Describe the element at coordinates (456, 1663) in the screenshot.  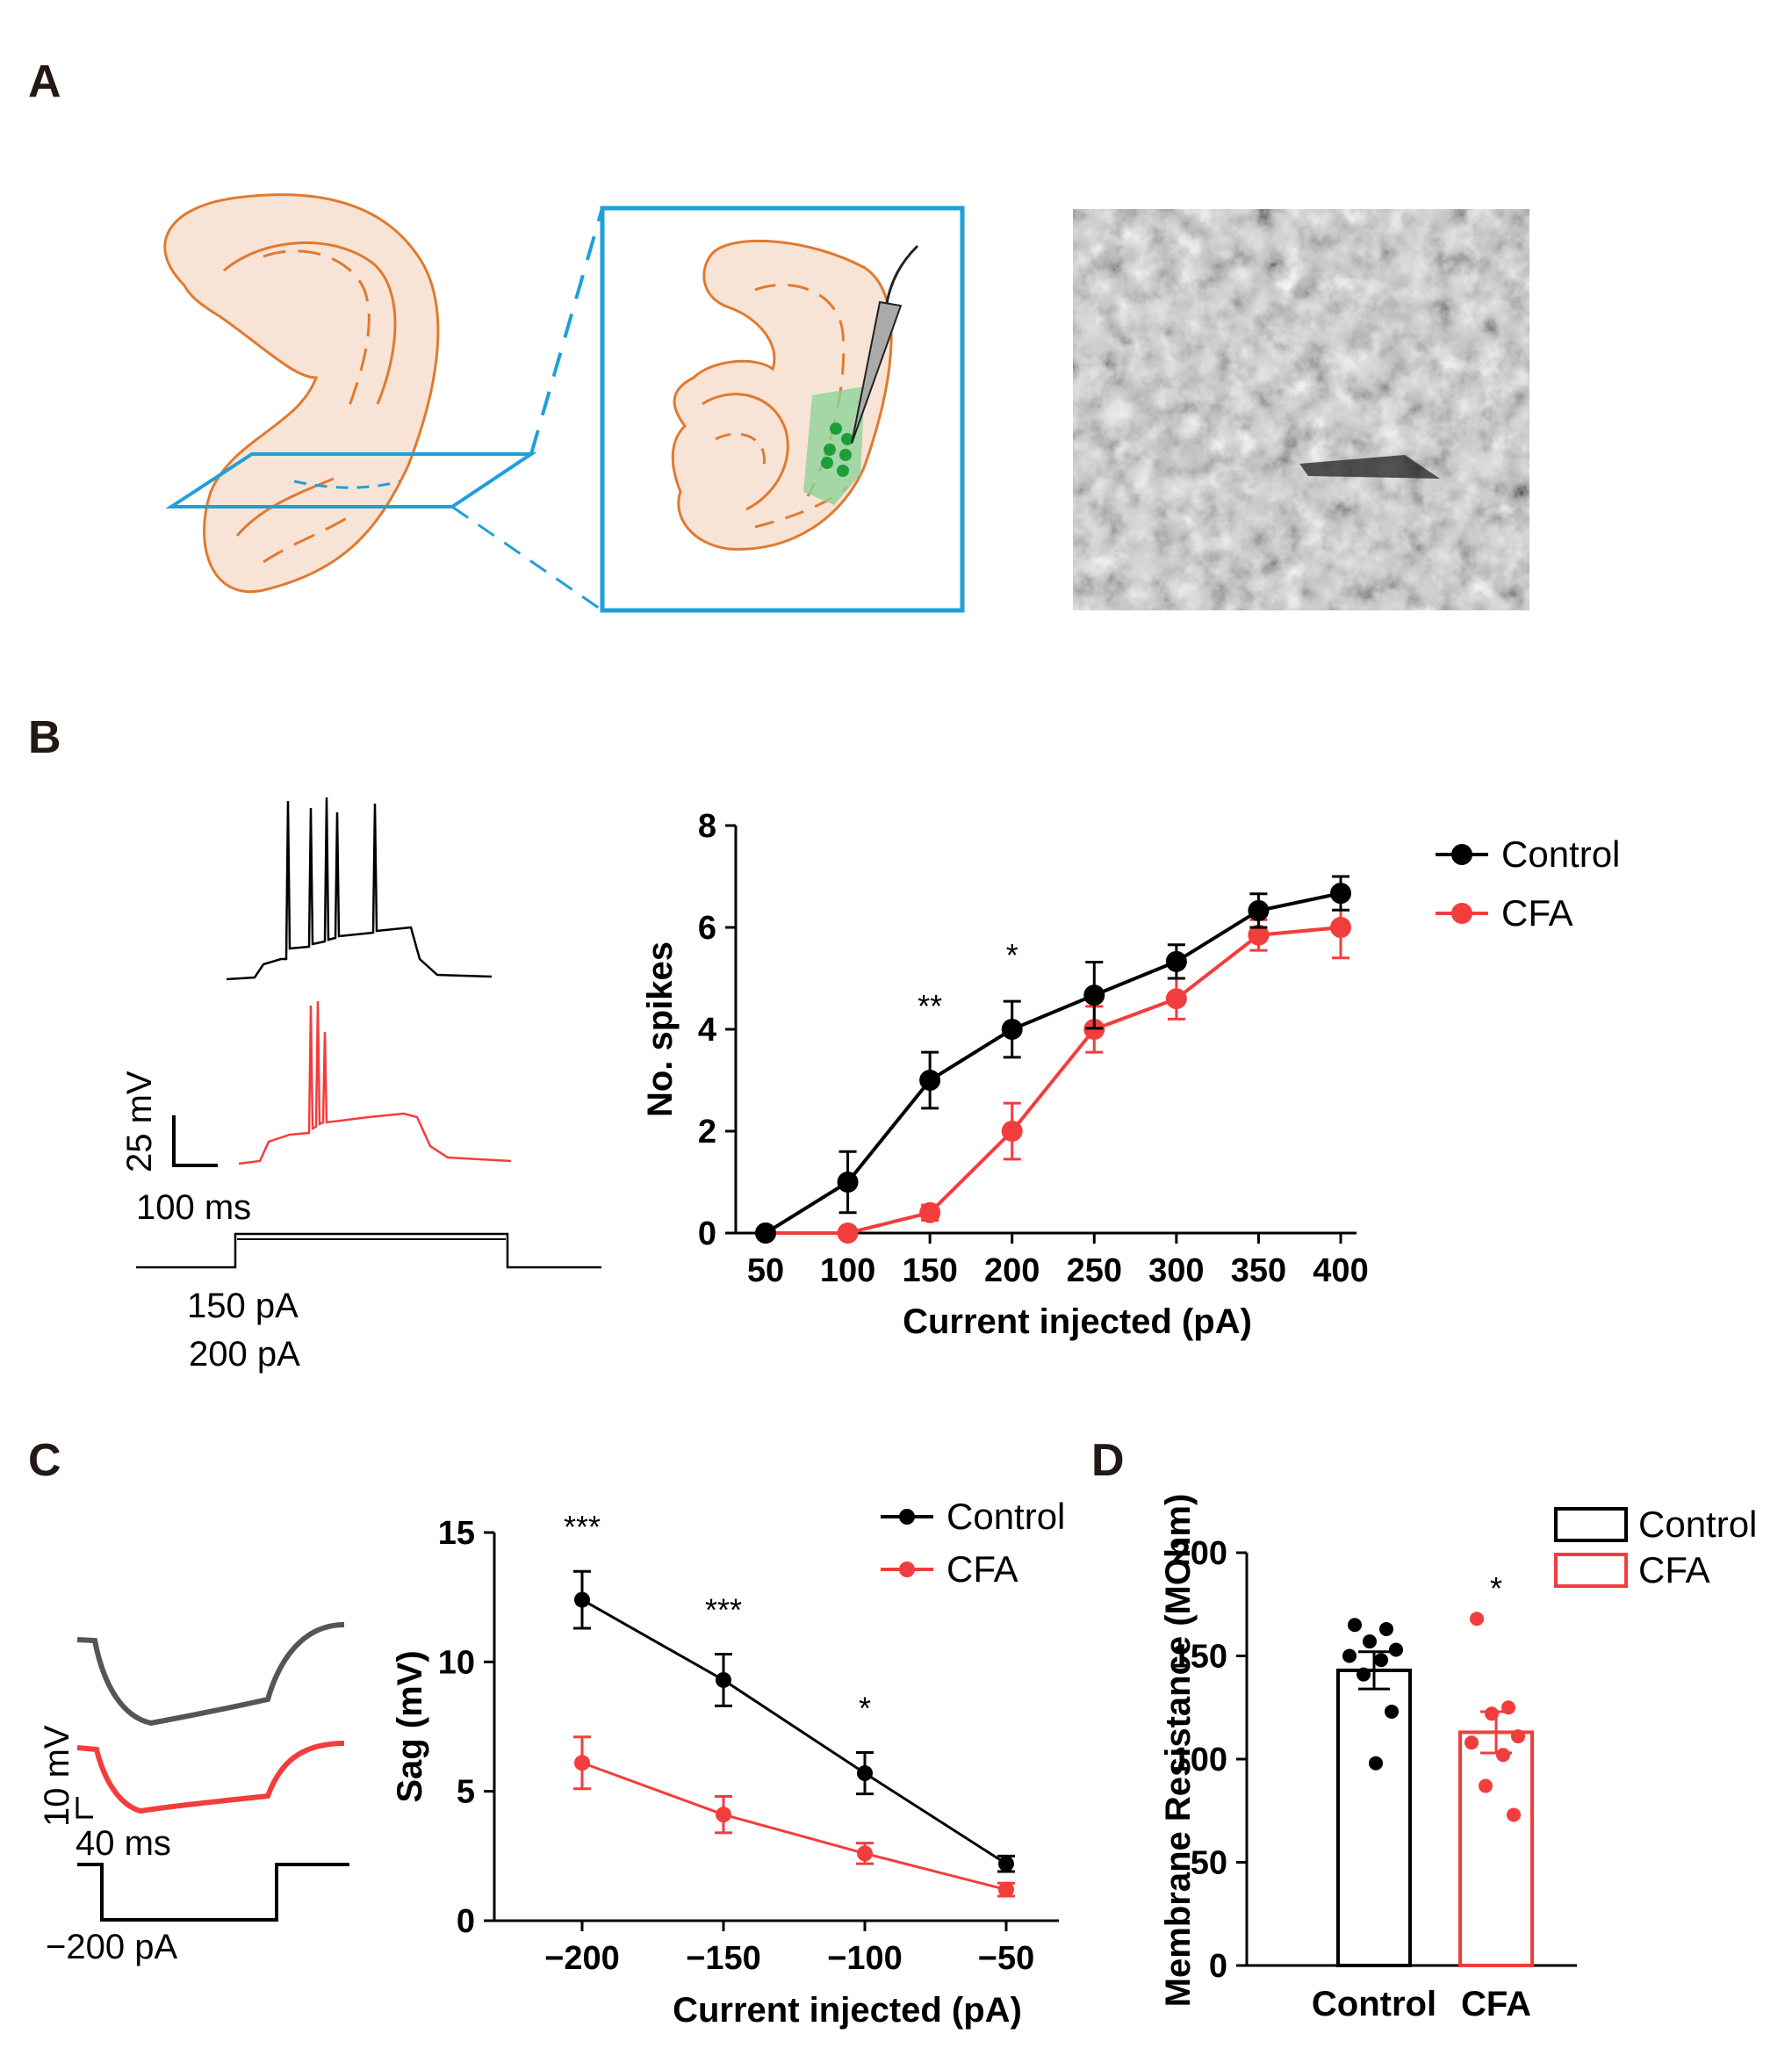
I see `y-tick-label: 10` at that location.